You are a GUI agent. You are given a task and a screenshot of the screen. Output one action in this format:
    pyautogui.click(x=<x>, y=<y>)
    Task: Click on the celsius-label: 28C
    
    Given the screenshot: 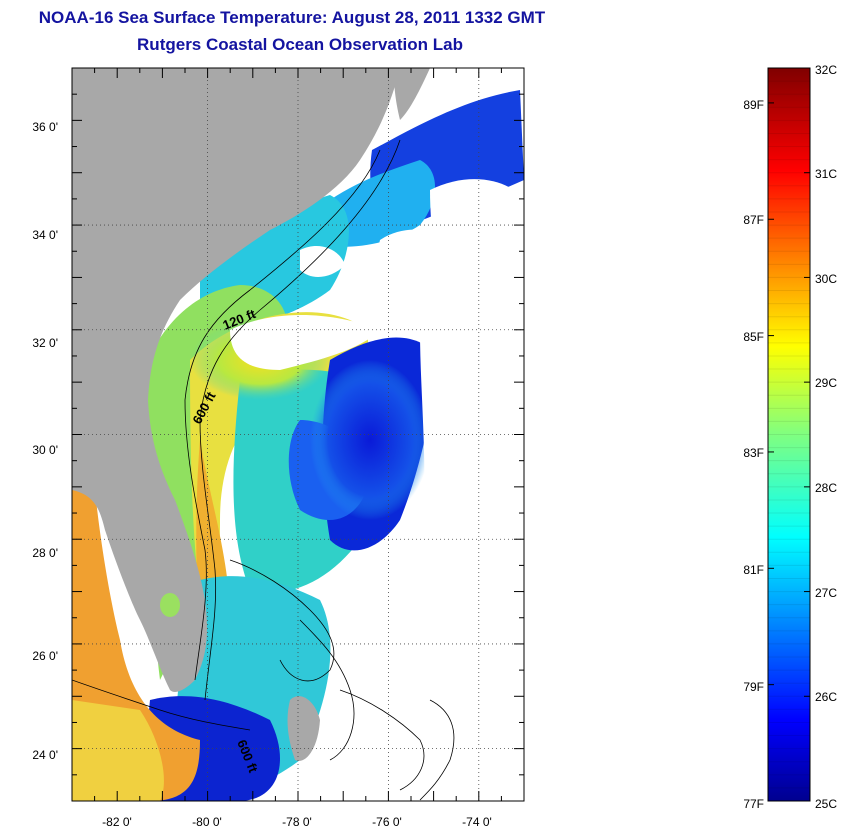 What is the action you would take?
    pyautogui.click(x=826, y=488)
    